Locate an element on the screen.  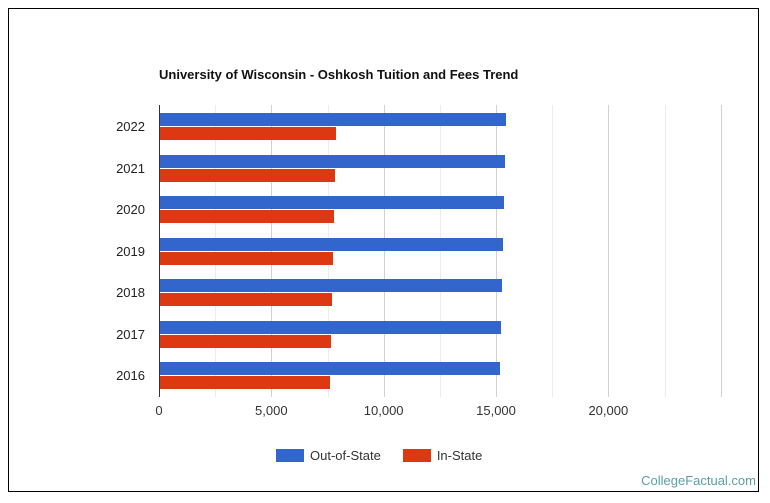
legend-item-out-of-state: Out-of-State is located at coordinates (328, 455).